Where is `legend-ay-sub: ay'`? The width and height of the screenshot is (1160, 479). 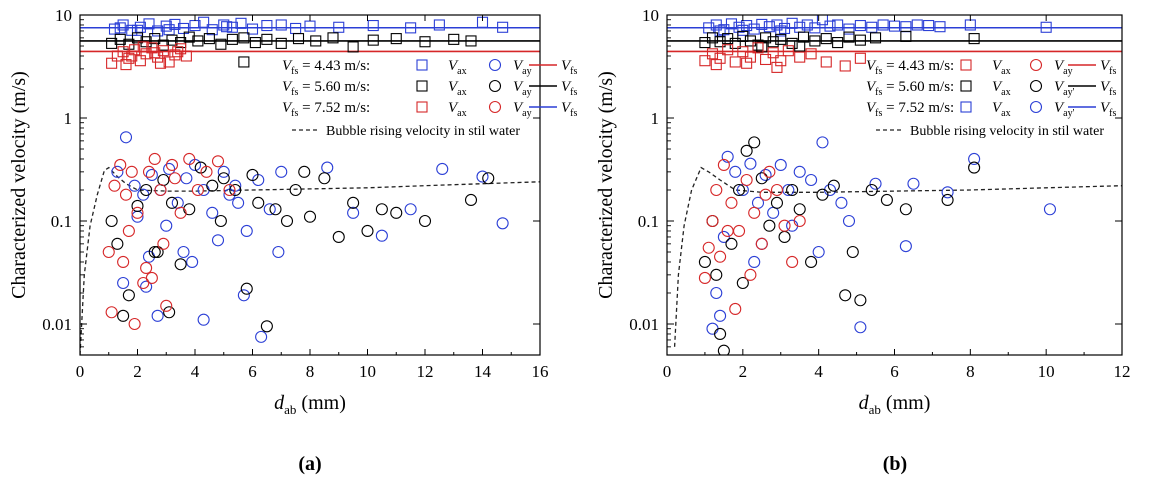 legend-ay-sub: ay' is located at coordinates (1068, 113).